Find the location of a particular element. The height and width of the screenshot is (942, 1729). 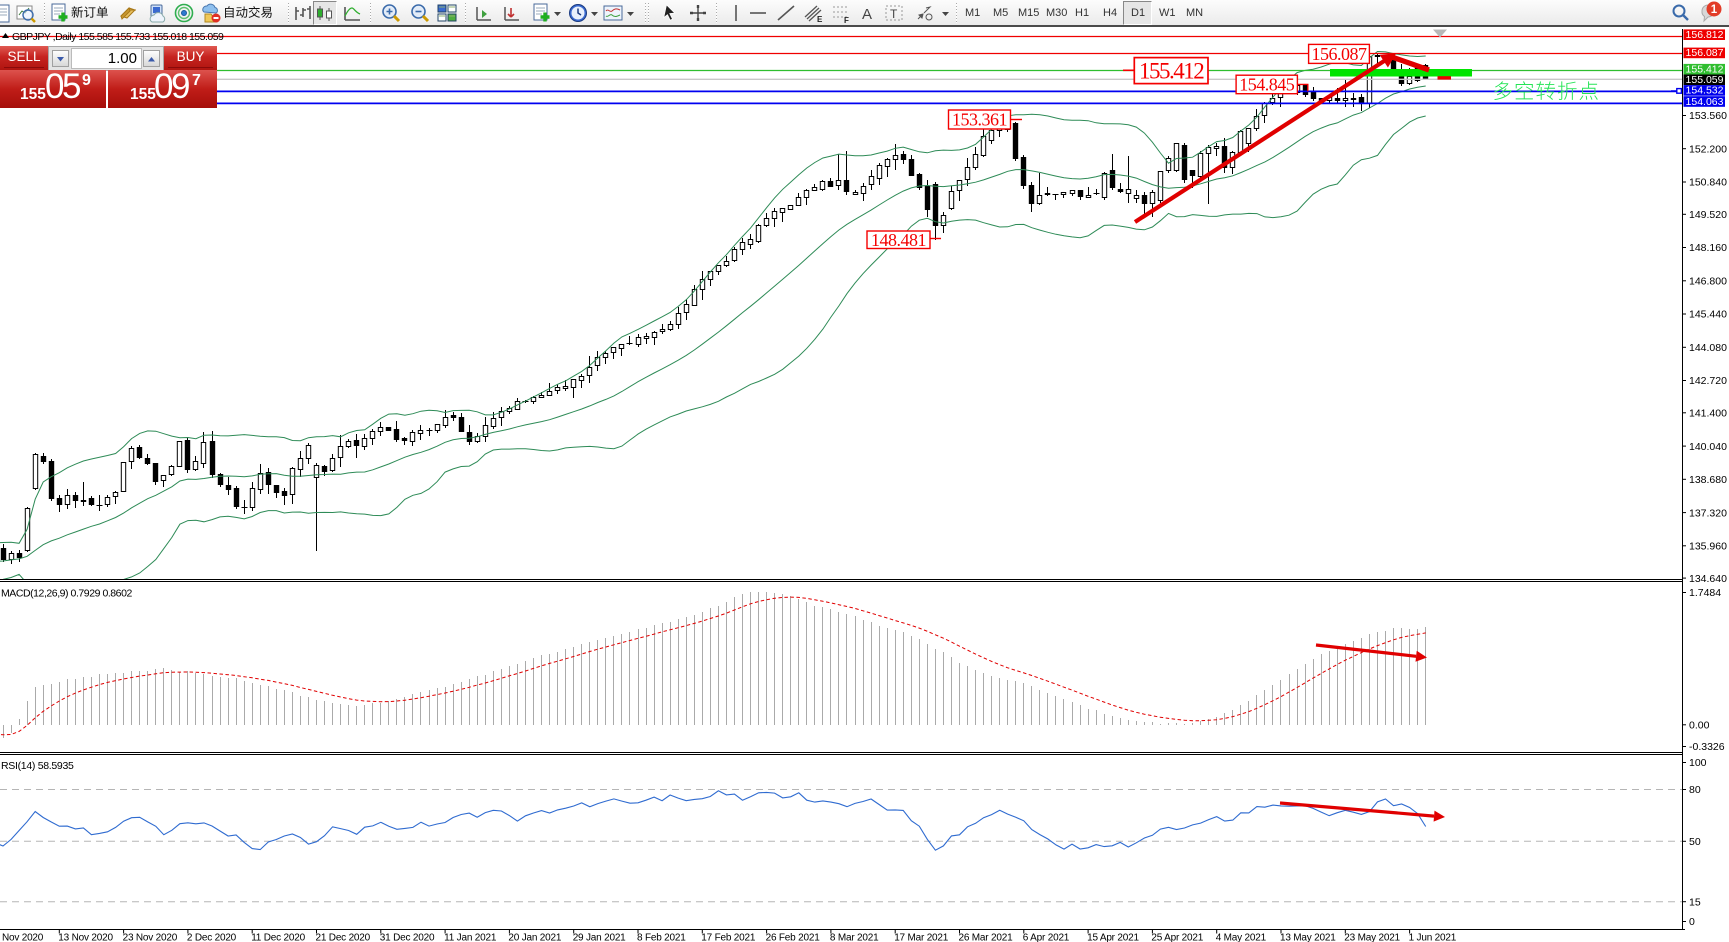

svg-text: 156.812 is located at coordinates (1705, 35).